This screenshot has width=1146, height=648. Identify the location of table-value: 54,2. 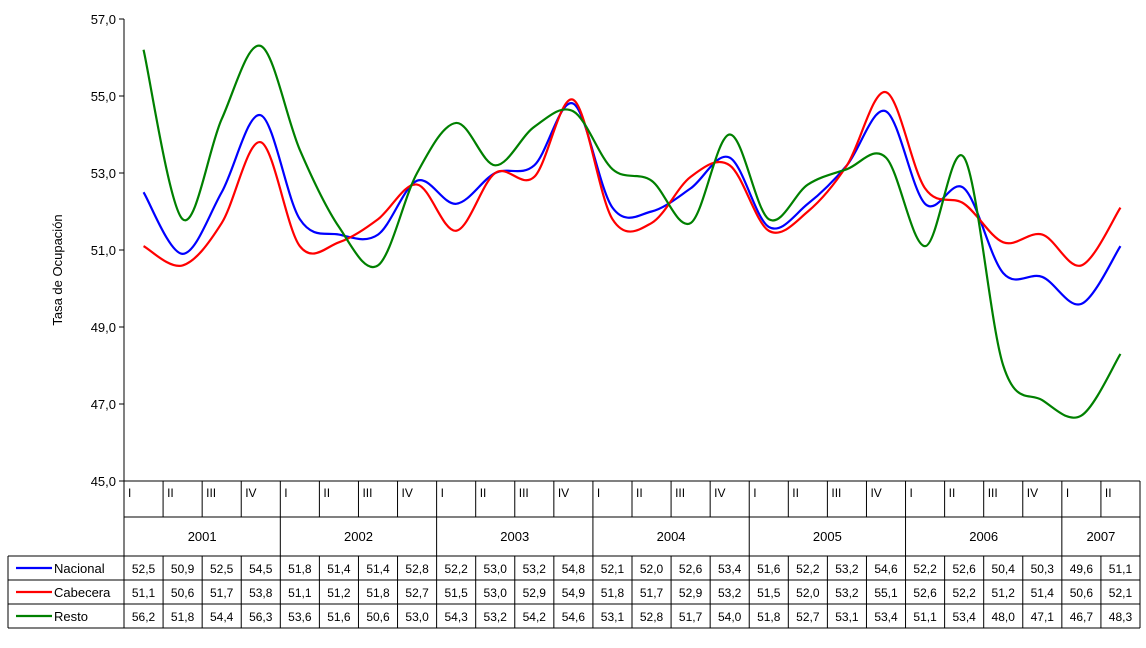
(535, 617).